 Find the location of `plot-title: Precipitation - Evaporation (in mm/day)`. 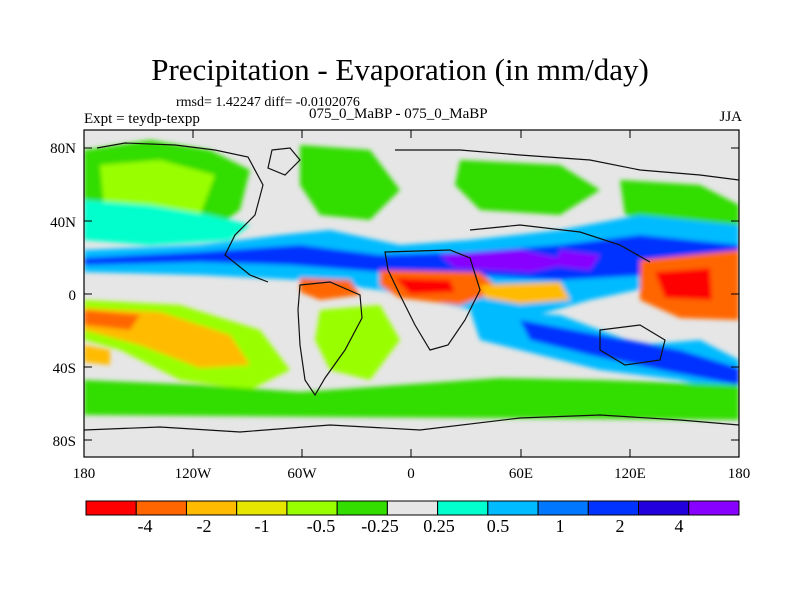

plot-title: Precipitation - Evaporation (in mm/day) is located at coordinates (400, 69).